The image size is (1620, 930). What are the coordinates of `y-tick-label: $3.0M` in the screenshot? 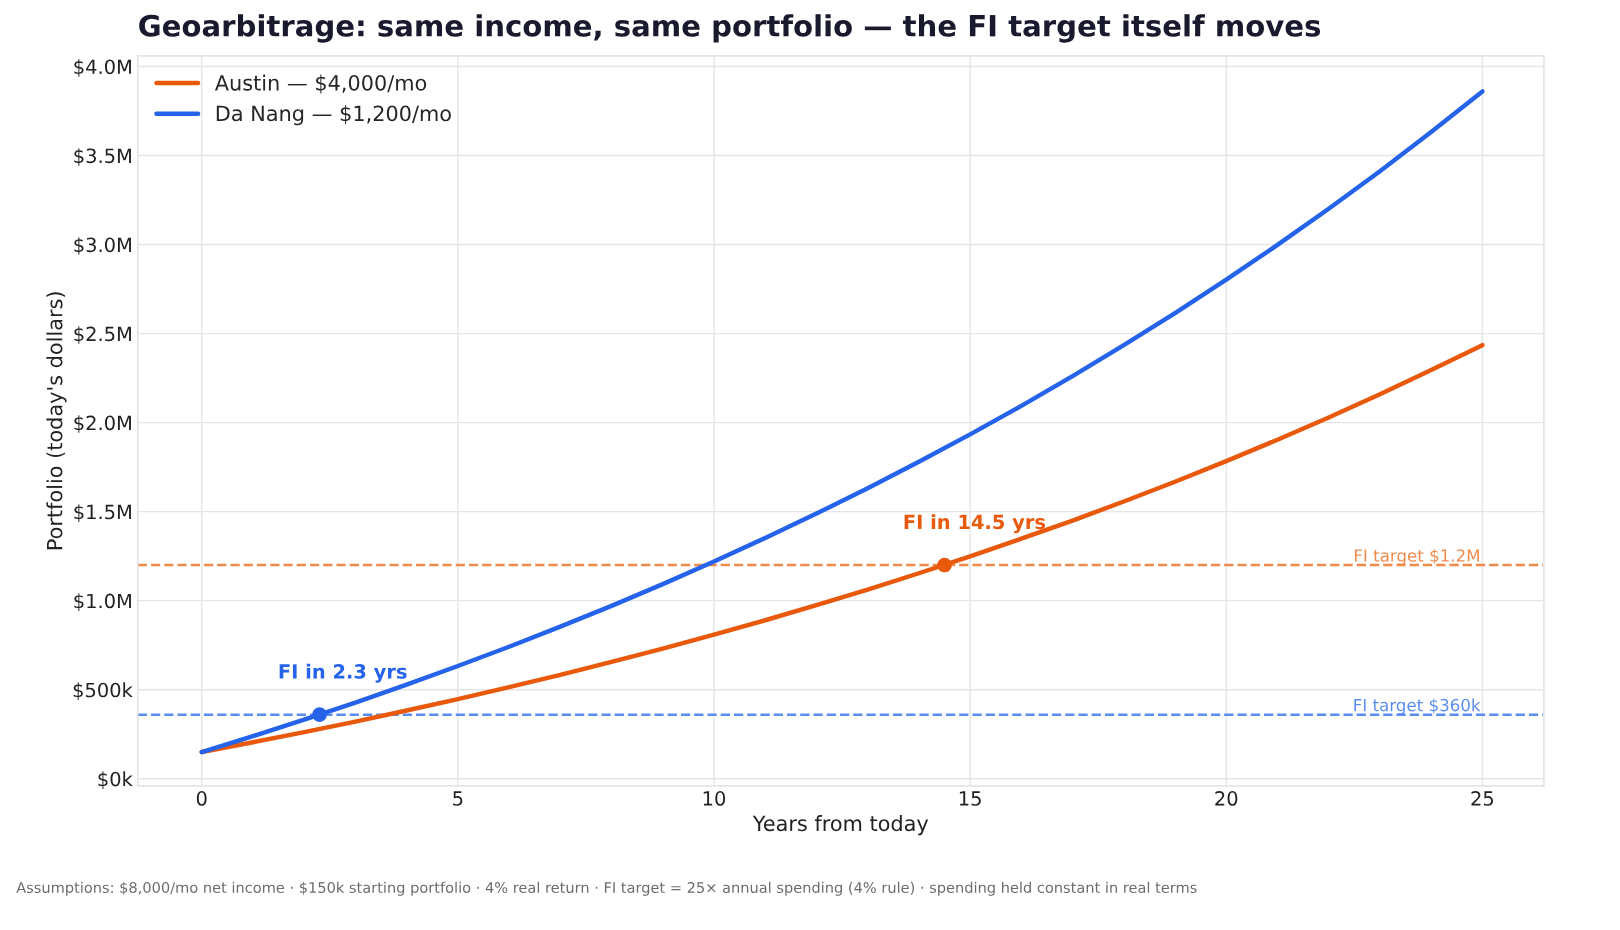 It's located at (102, 246).